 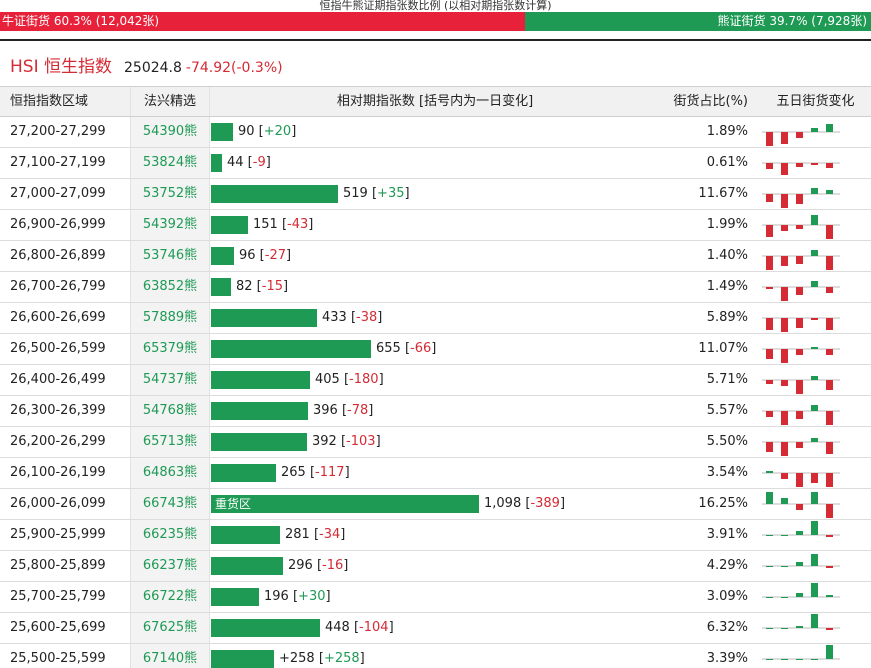 I want to click on warrant-code-link: 66722熊, so click(x=170, y=596).